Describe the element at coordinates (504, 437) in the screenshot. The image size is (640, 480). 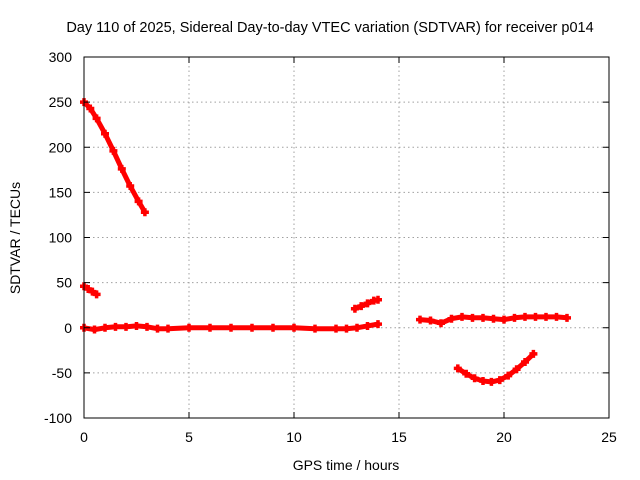
I see `x-tick-label: 20` at that location.